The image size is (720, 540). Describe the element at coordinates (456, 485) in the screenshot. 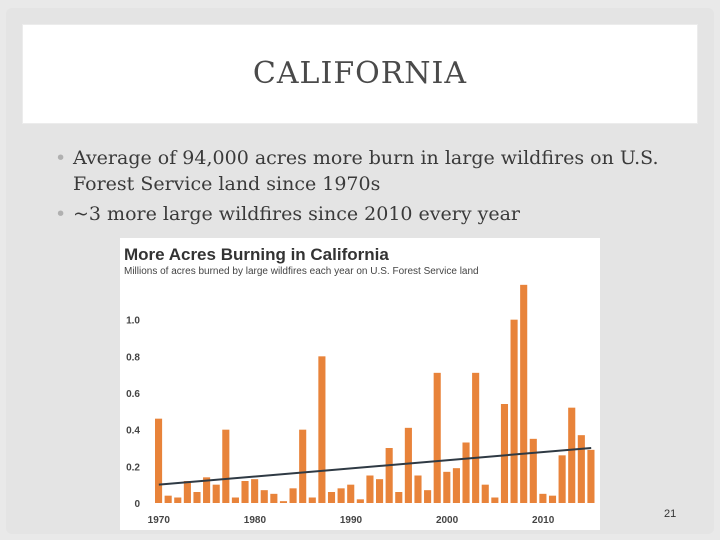

I see `bar-2001` at that location.